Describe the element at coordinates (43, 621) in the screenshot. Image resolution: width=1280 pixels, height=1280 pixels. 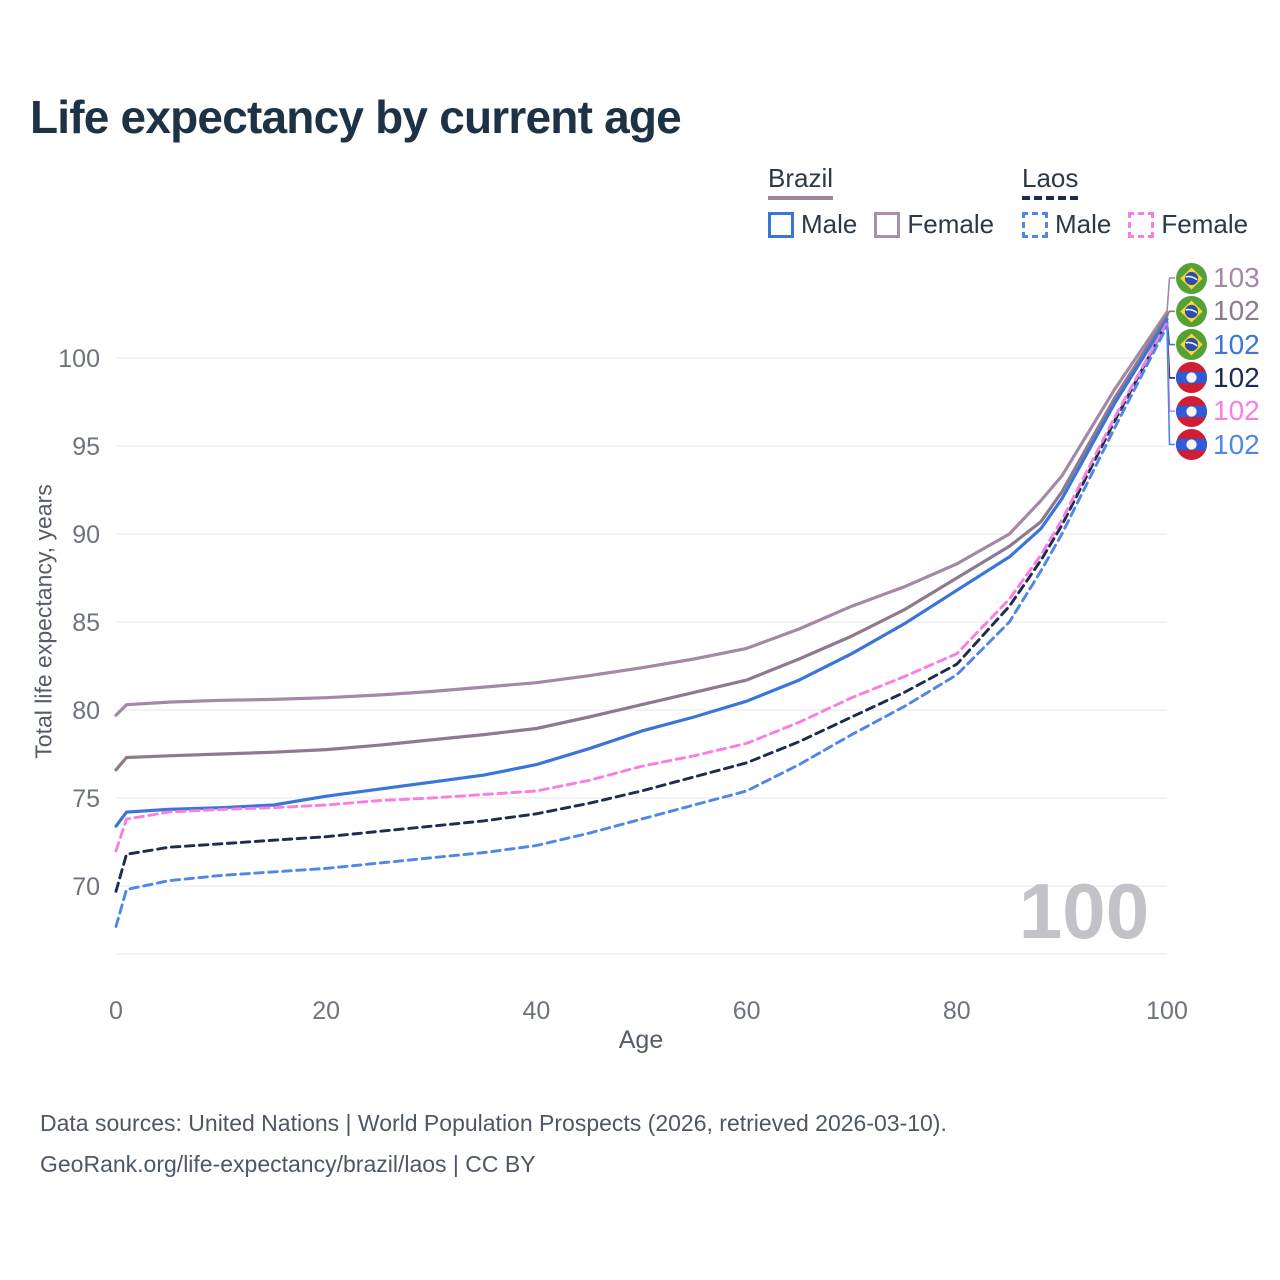
I see `y-axis-title: Total life expectancy, years` at that location.